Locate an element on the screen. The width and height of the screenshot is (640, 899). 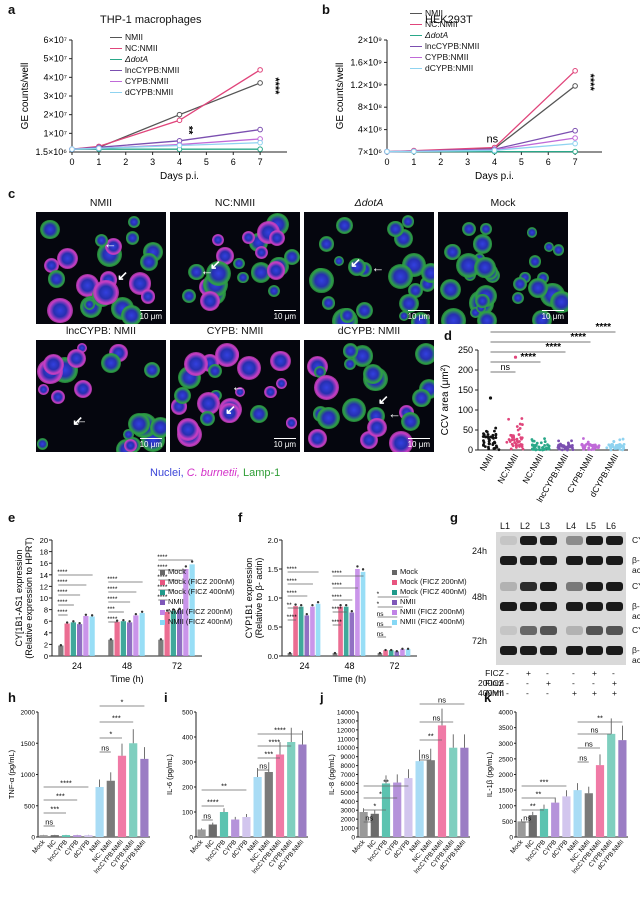
arrow-icon: ↙ is located at coordinates (78, 420).